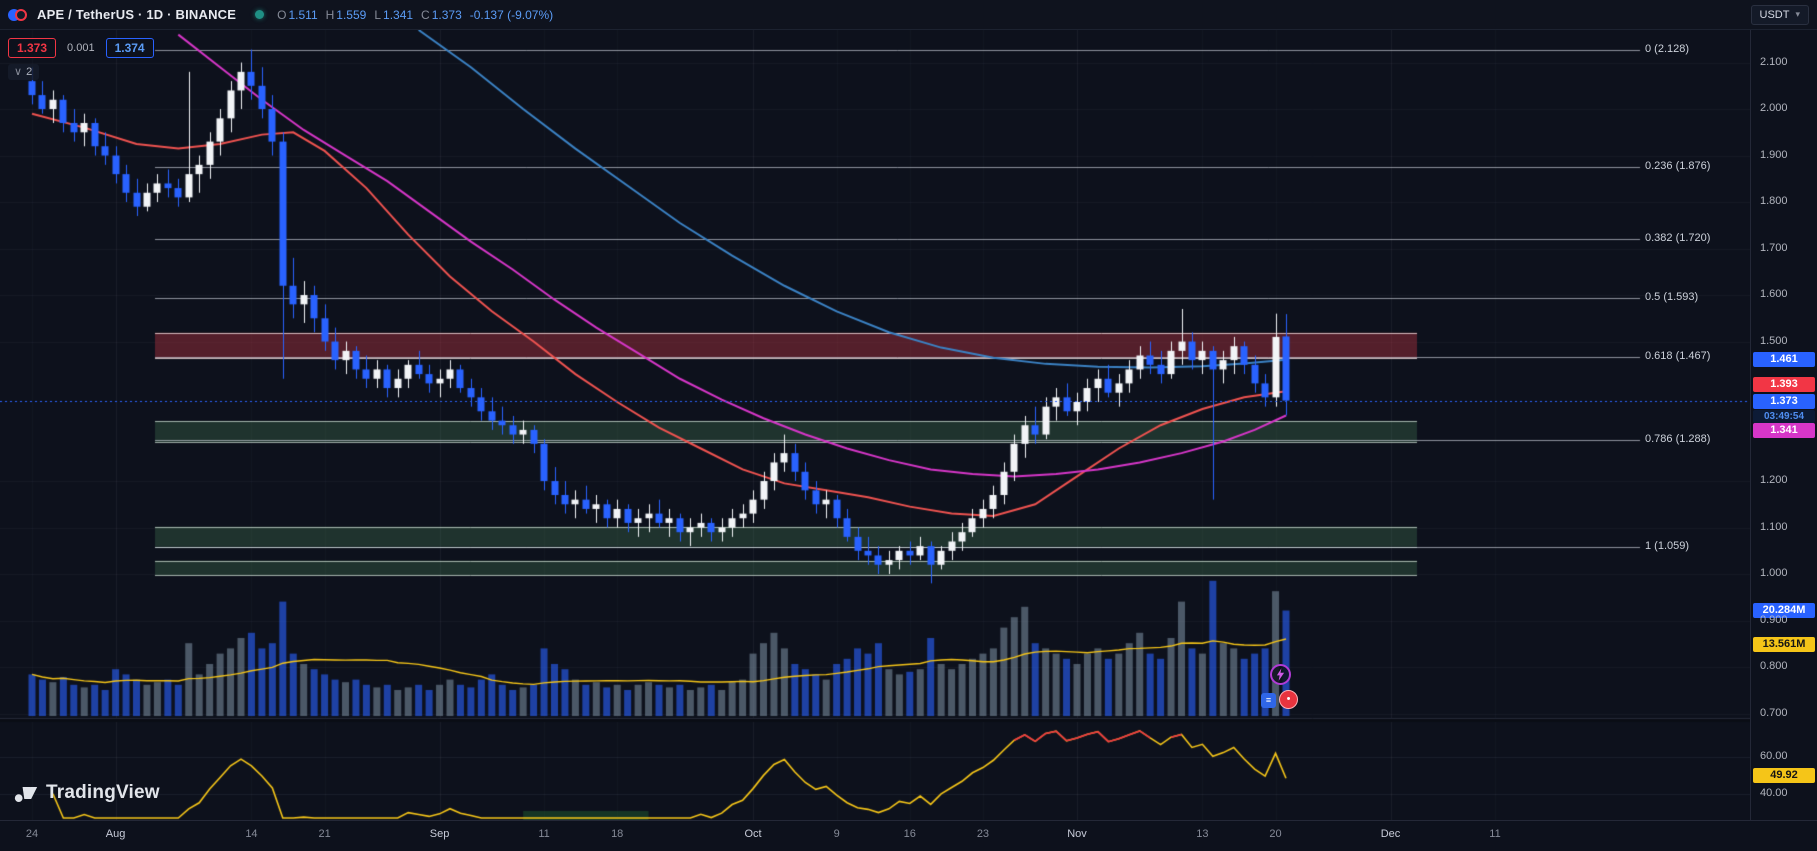  Describe the element at coordinates (282, 14) in the screenshot. I see `open-label: O` at that location.